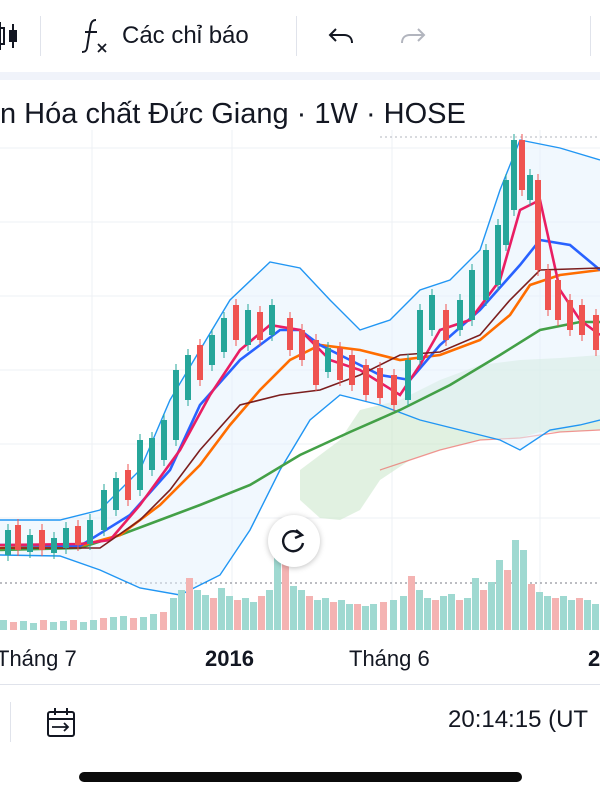 The width and height of the screenshot is (600, 800). Describe the element at coordinates (94, 36) in the screenshot. I see `function-icon` at that location.